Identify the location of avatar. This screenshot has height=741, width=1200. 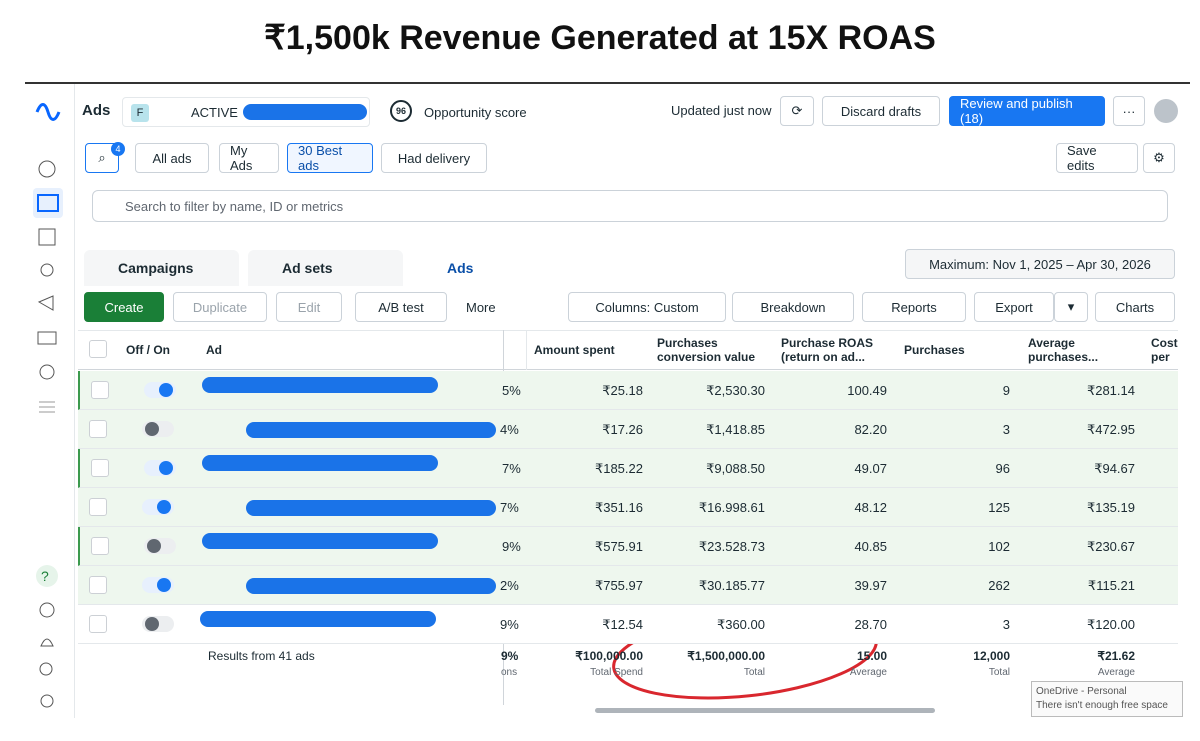
(1166, 111).